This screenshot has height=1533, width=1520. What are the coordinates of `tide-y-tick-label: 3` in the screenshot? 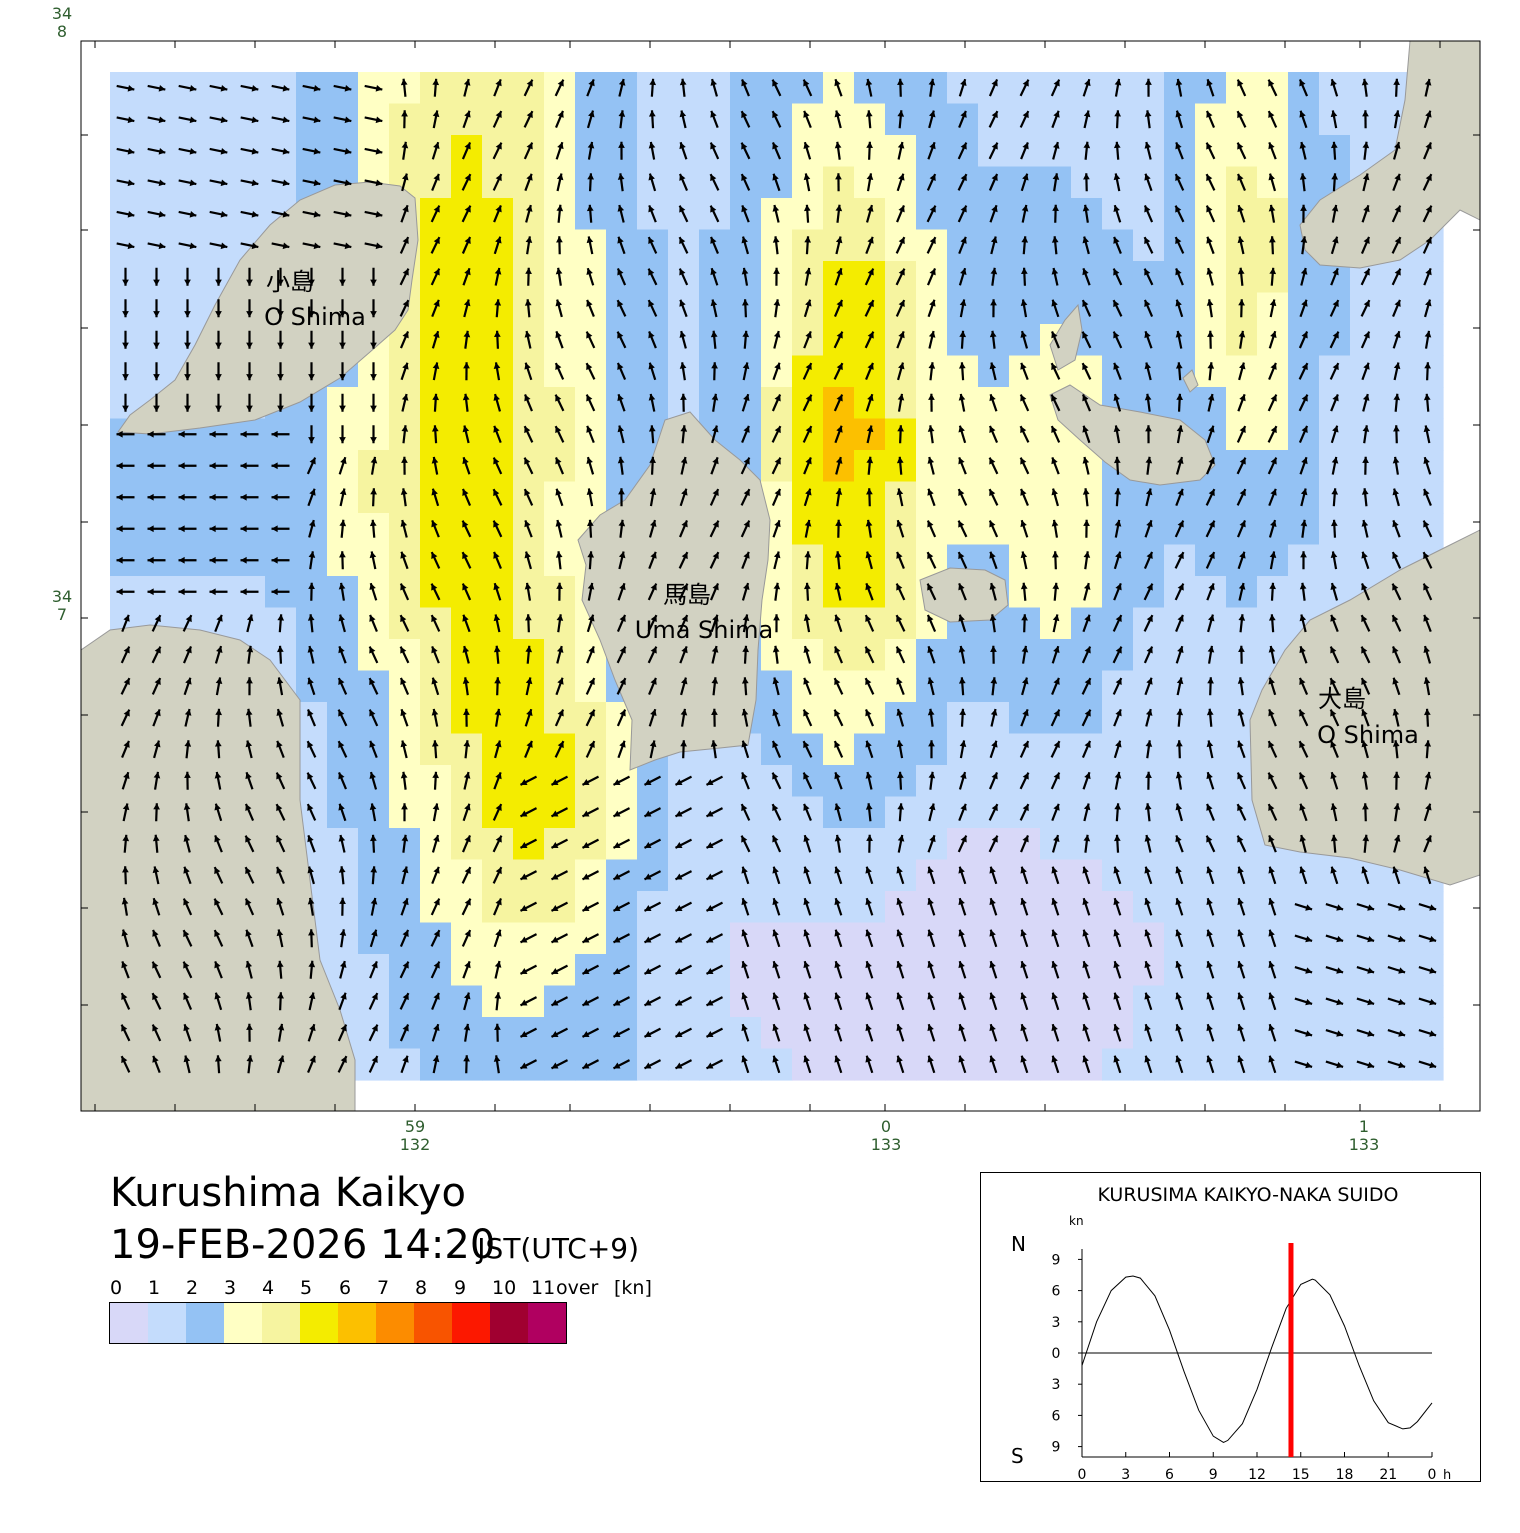 It's located at (1056, 1323).